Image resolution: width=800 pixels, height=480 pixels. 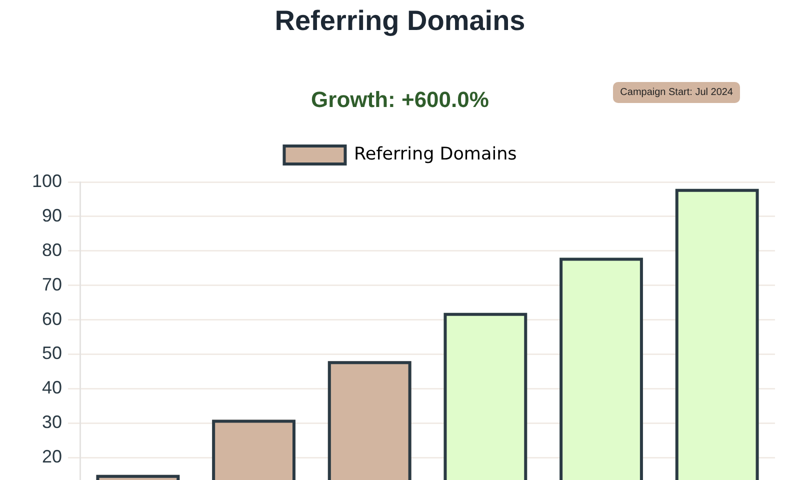 I want to click on y-tick-label: 30, so click(x=52, y=422).